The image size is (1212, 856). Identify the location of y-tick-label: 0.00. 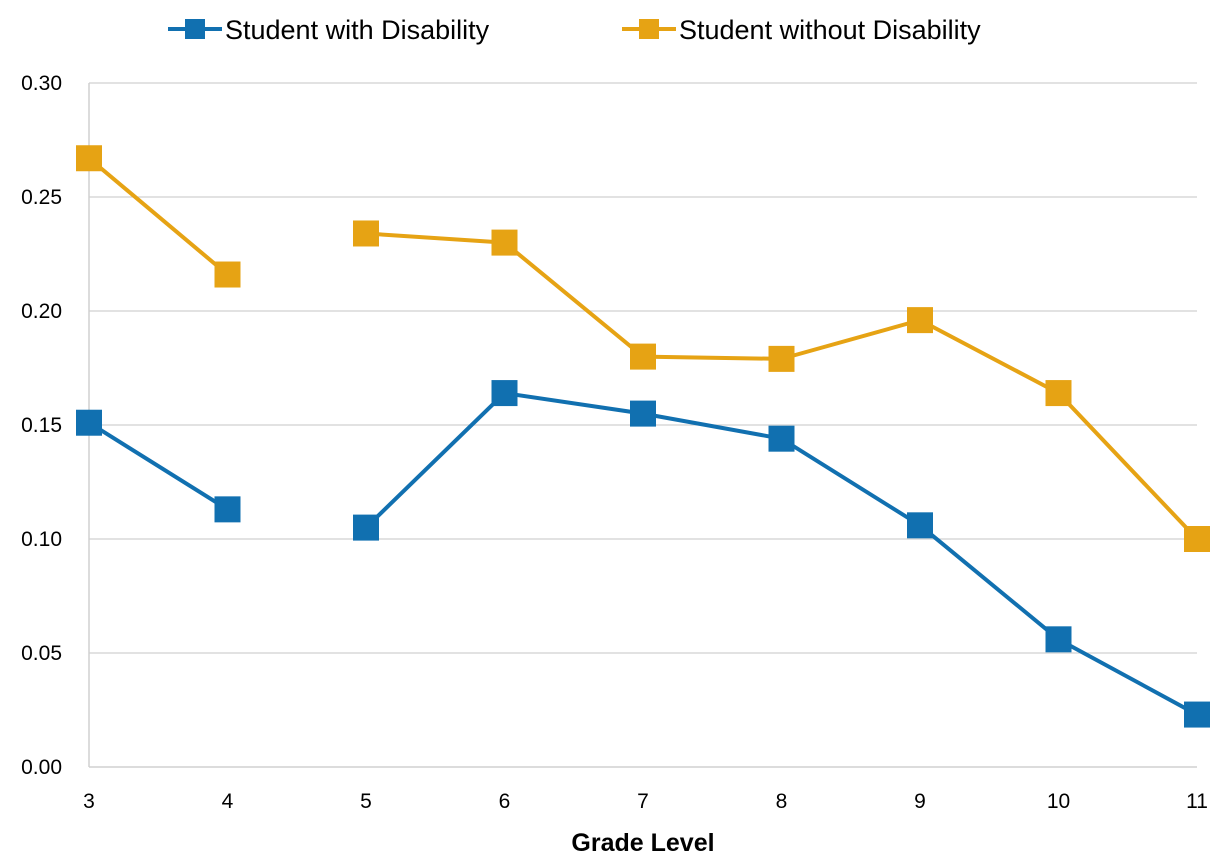
(41, 767).